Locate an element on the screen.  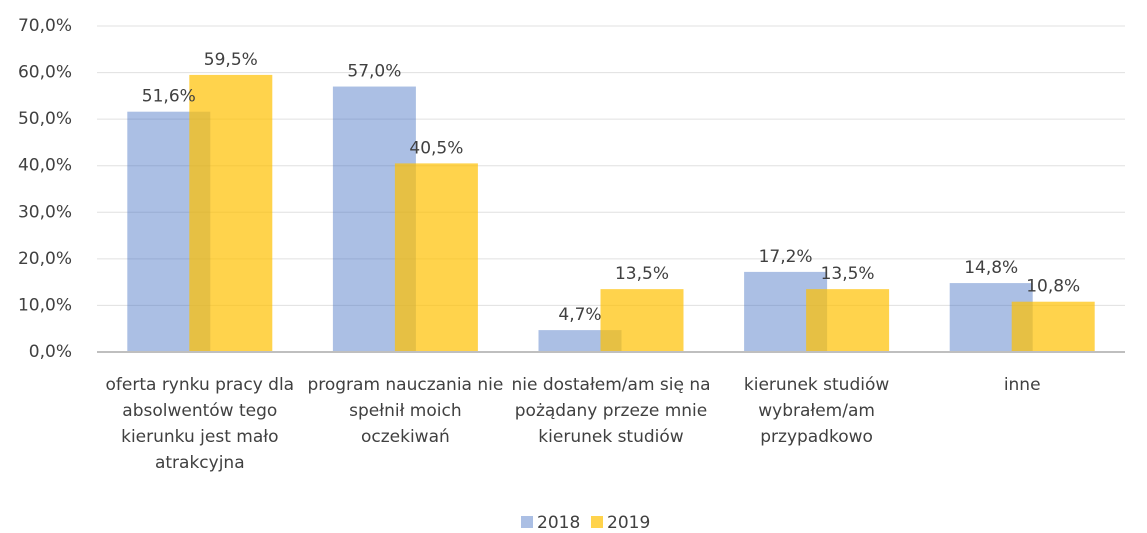
y-tick-label: 10,0% is located at coordinates (45, 305).